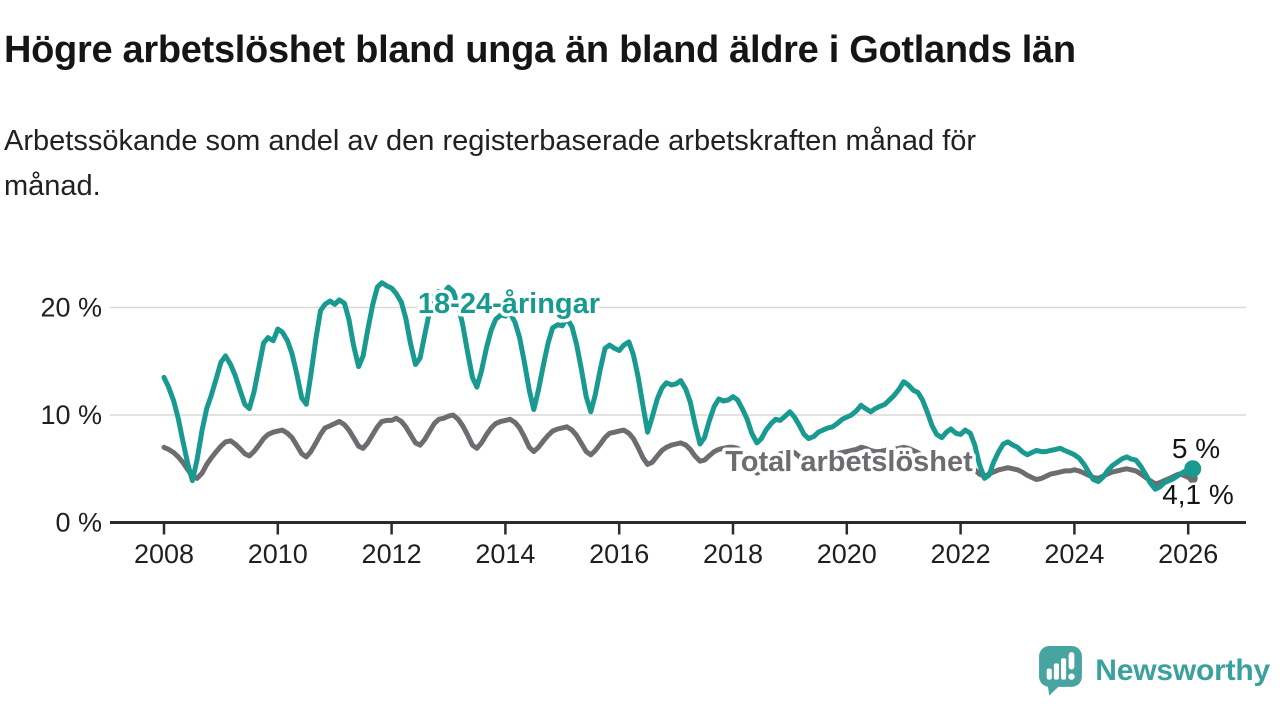 The image size is (1280, 725). Describe the element at coordinates (78, 523) in the screenshot. I see `y-tick-label: 0 %` at that location.